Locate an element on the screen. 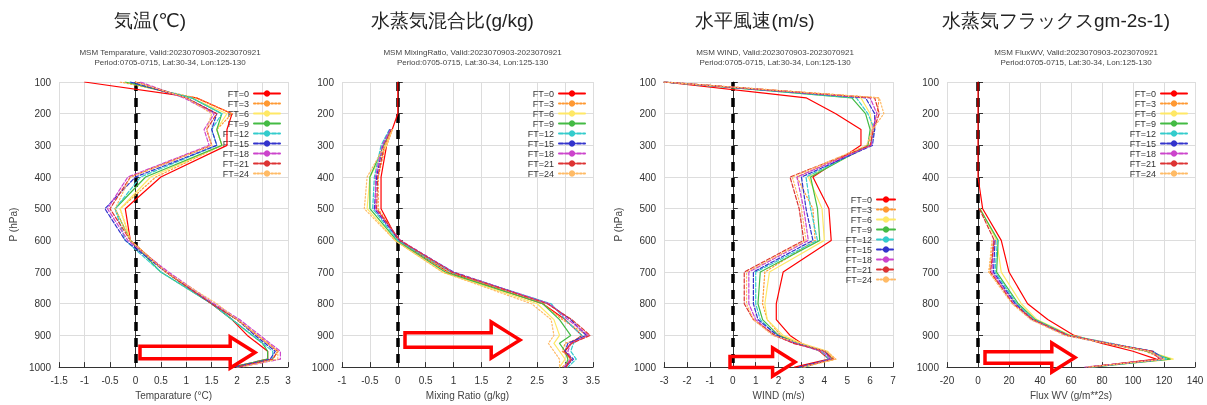 The width and height of the screenshot is (1207, 405). x-axis-title: Mixing Ratio (g/kg) is located at coordinates (467, 395).